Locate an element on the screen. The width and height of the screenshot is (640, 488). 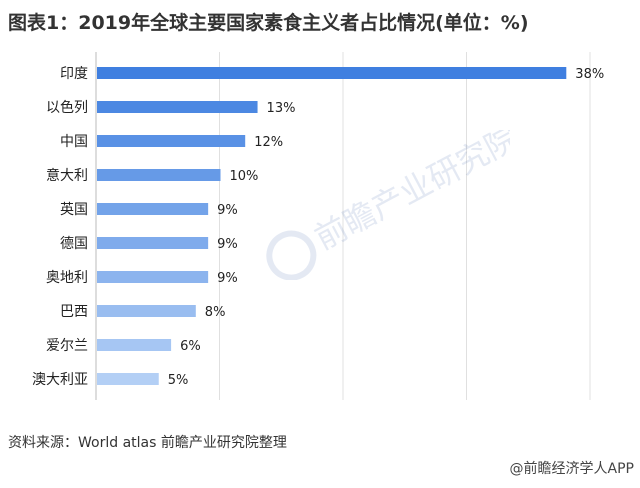
category-label: 中国 is located at coordinates (74, 142).